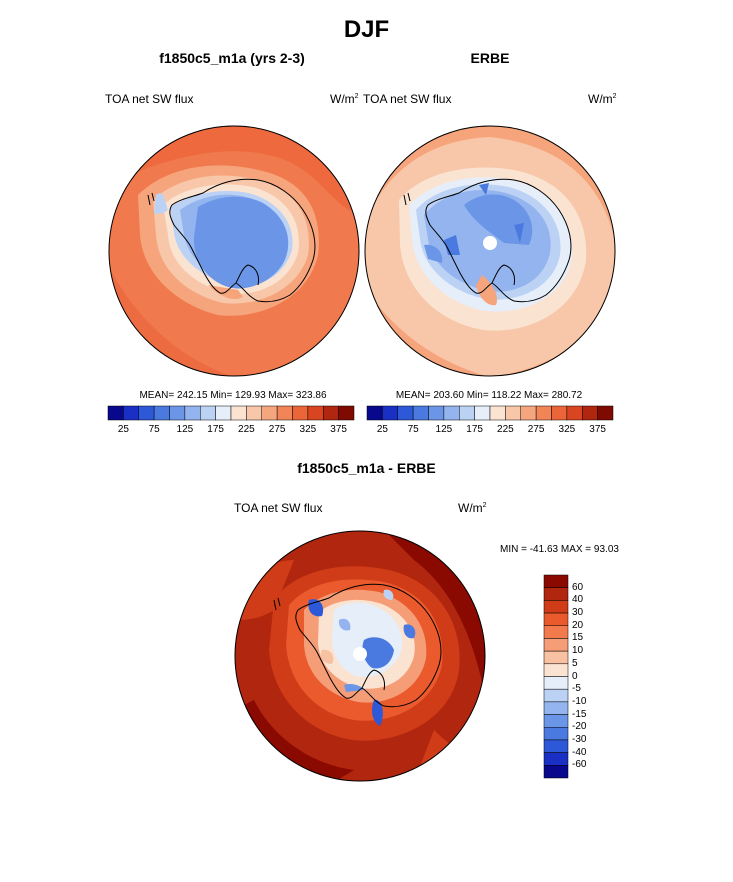 This screenshot has height=882, width=733. Describe the element at coordinates (366, 29) in the screenshot. I see `page-title: DJF` at that location.